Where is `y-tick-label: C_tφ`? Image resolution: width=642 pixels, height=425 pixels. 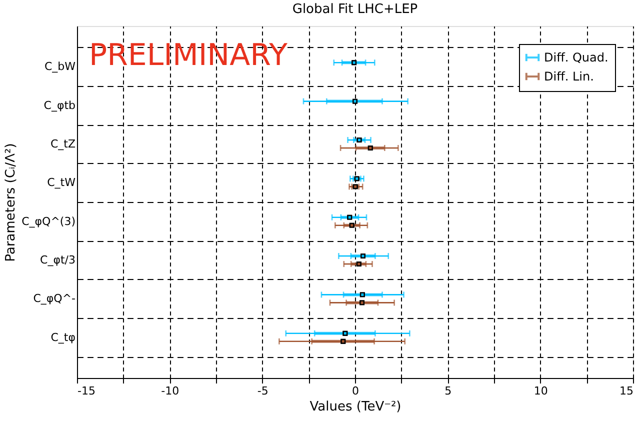
y-tick-label: C_tφ is located at coordinates (63, 337).